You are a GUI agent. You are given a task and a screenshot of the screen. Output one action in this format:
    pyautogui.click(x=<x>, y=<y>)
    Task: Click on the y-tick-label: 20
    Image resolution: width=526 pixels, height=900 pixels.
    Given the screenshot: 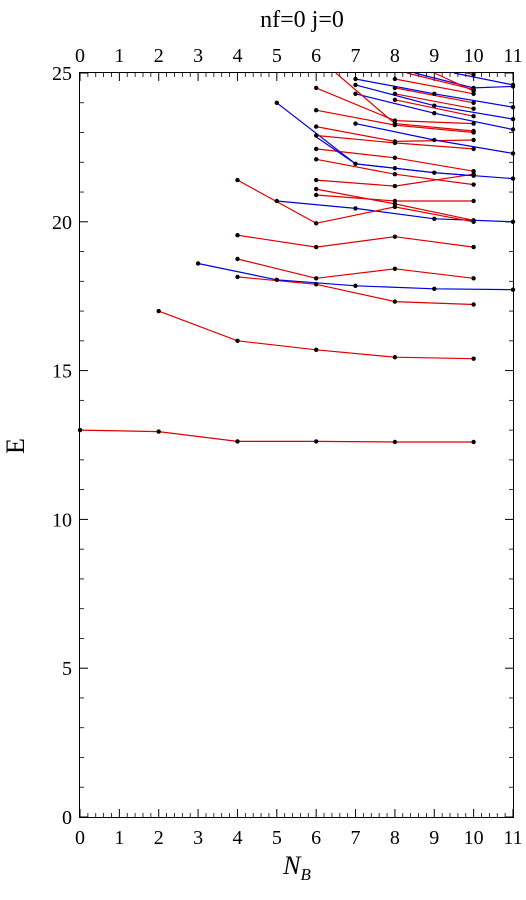 What is the action you would take?
    pyautogui.click(x=62, y=223)
    